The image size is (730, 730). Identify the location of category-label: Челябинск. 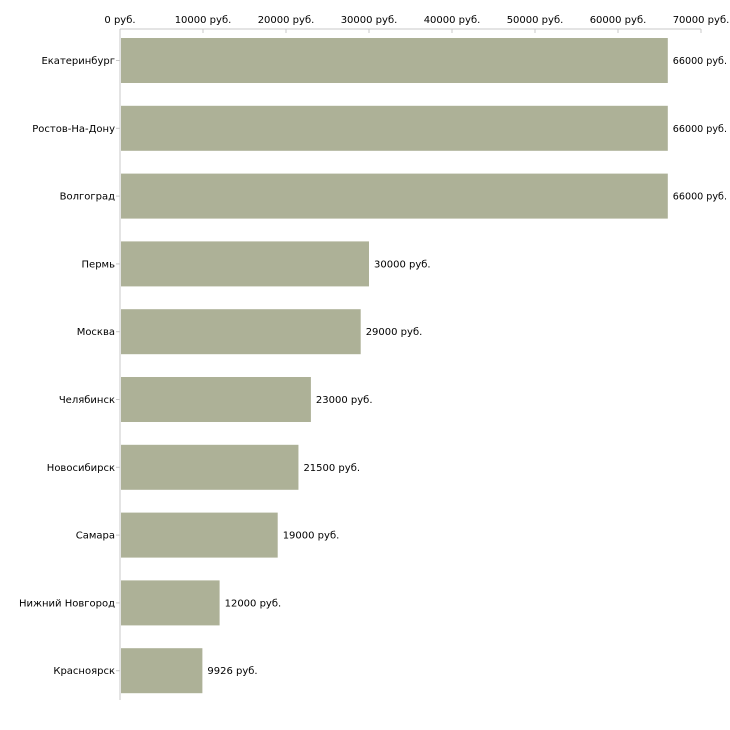
(87, 400).